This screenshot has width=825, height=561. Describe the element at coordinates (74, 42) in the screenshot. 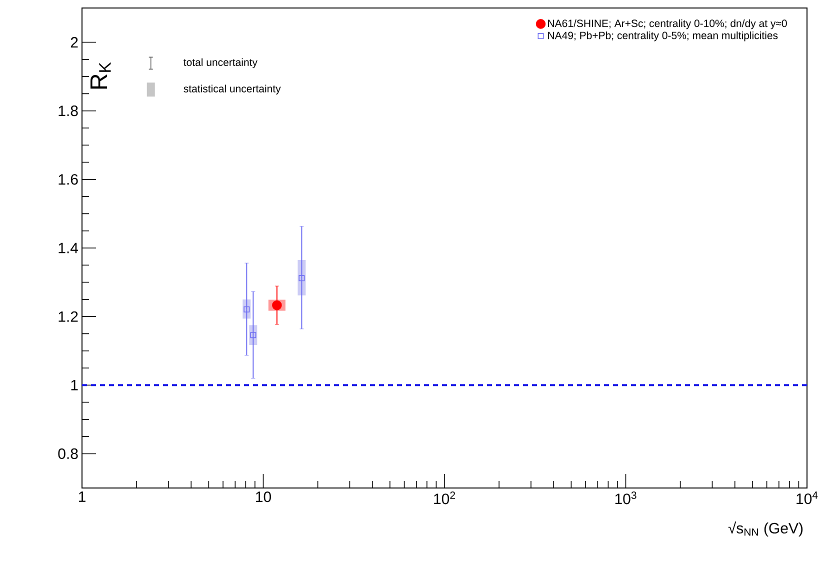

I see `y-tick-label: 2` at that location.